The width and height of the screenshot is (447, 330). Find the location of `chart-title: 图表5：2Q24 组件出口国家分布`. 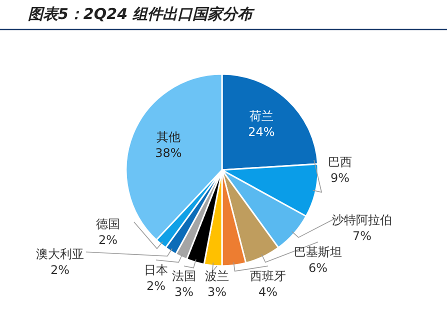

chart-title: 图表5：2Q24 组件出口国家分布 is located at coordinates (142, 14).